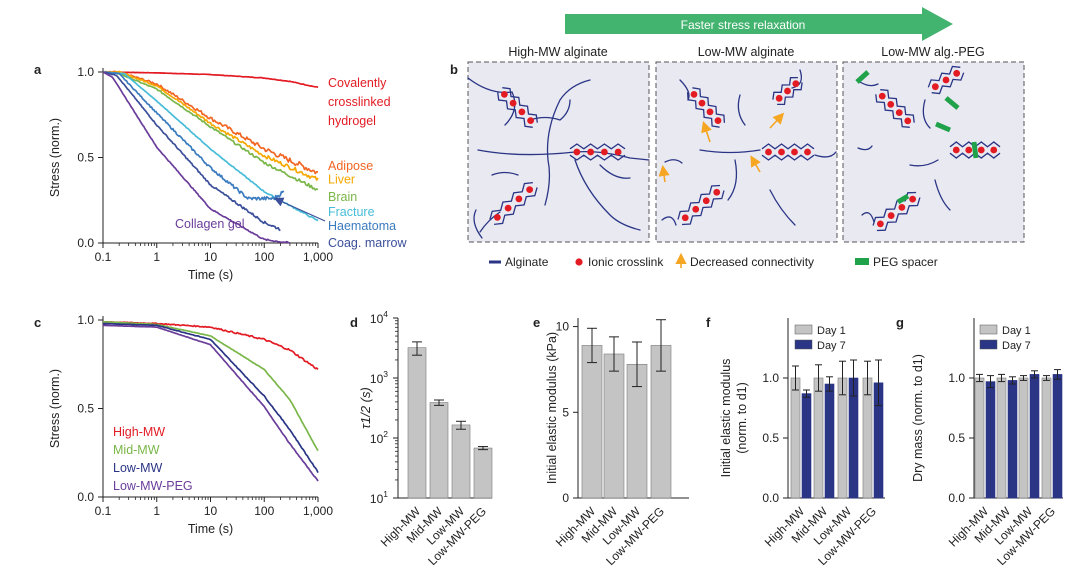 Image resolution: width=1080 pixels, height=588 pixels. I want to click on y-tick-label: 0.5, so click(85, 158).